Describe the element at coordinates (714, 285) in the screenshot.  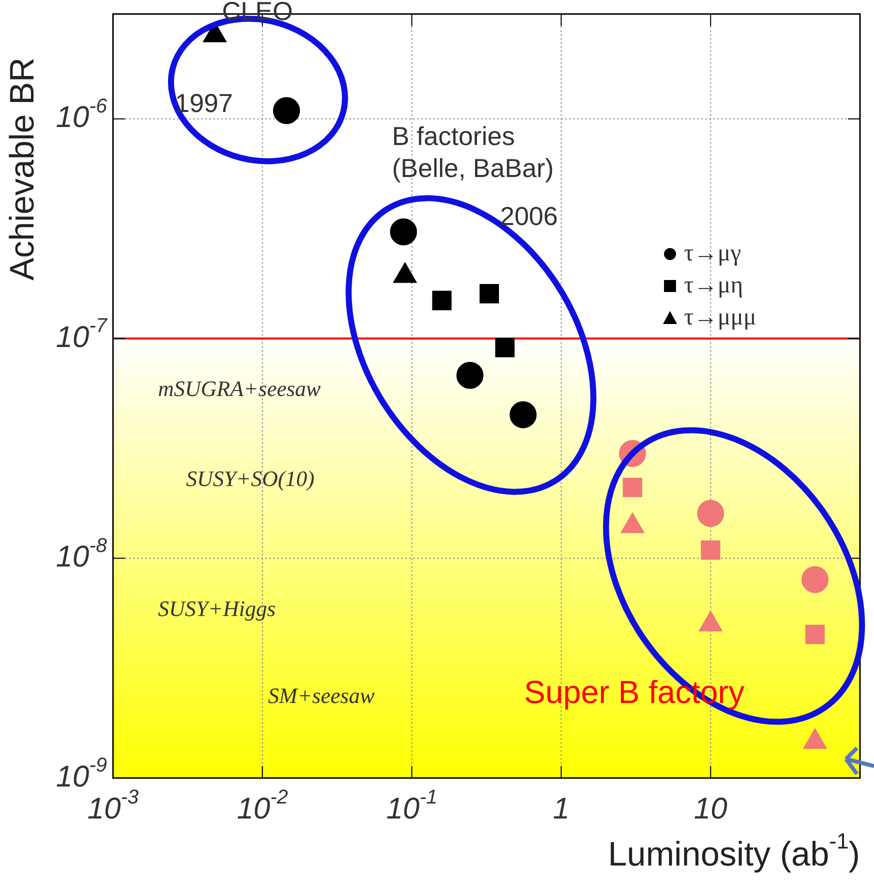
I see `legend-label: τ→μη` at that location.